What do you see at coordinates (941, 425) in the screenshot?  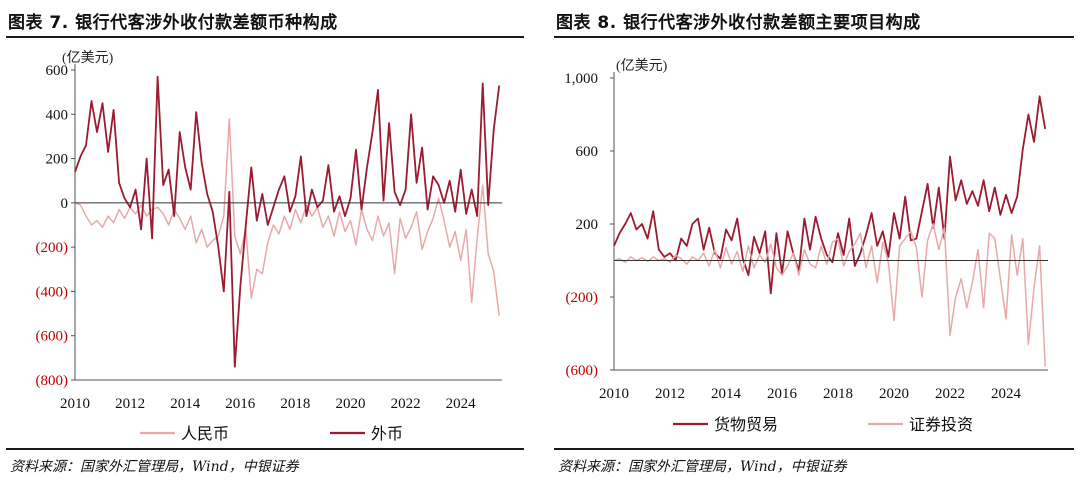 I see `legend-label: 证券投资` at bounding box center [941, 425].